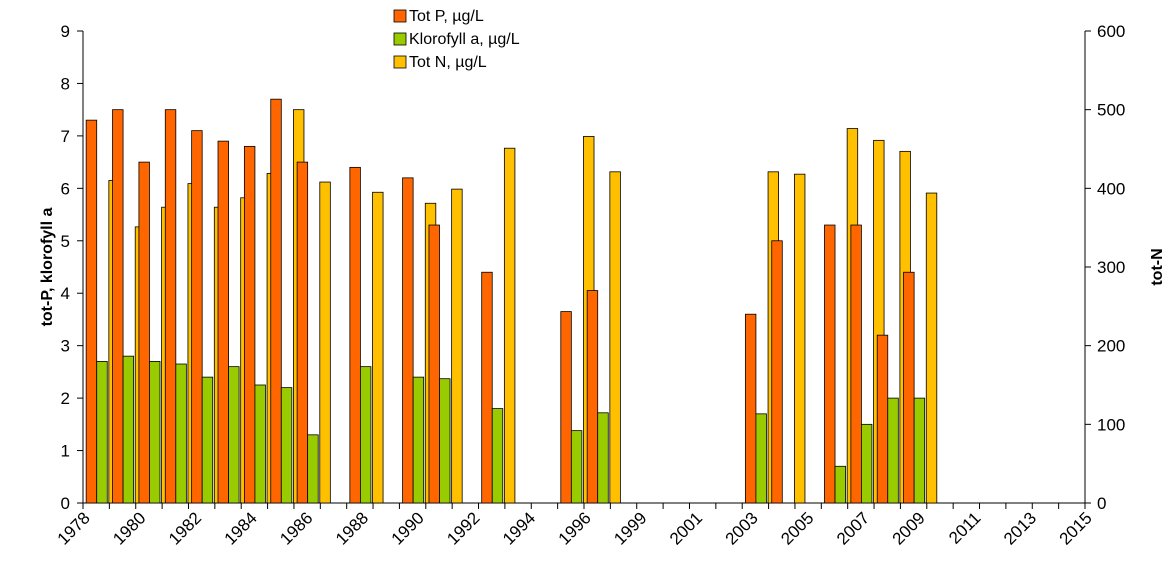 This screenshot has width=1176, height=565. What do you see at coordinates (65, 188) in the screenshot?
I see `left-tick-label: 6` at bounding box center [65, 188].